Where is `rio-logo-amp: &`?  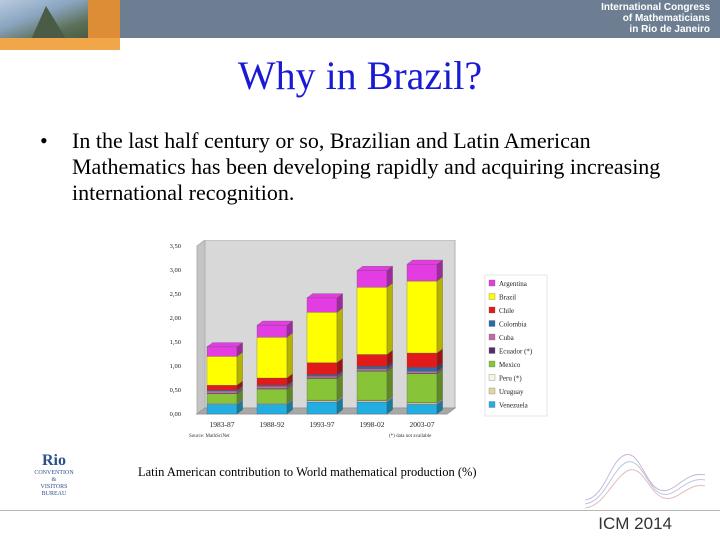 rio-logo-amp: & is located at coordinates (54, 480).